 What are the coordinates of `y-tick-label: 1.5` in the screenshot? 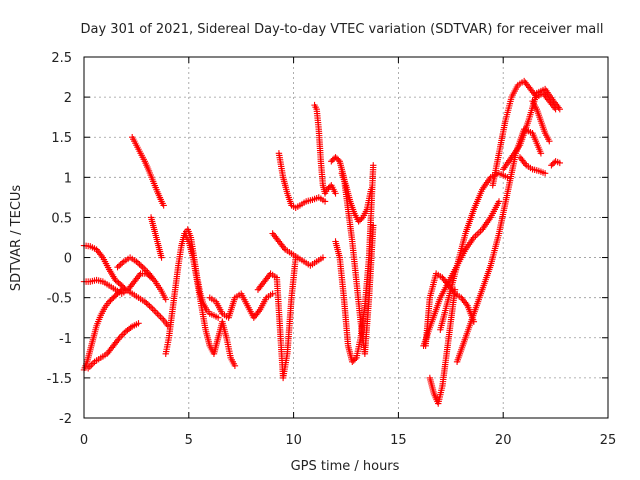 It's located at (61, 138).